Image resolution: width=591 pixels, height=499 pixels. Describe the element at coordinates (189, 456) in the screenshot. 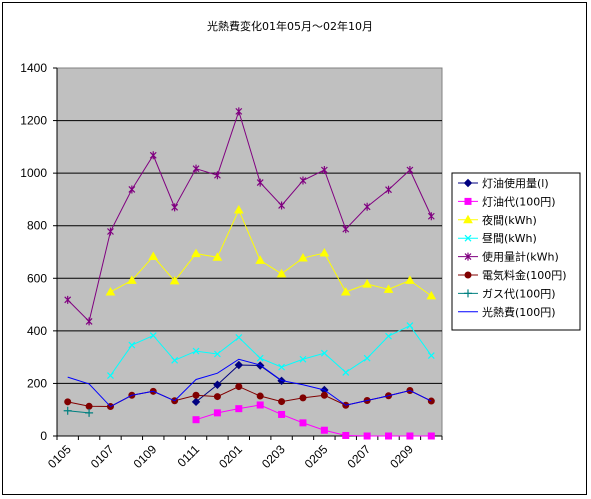

I see `x-tick-label: 0111` at that location.